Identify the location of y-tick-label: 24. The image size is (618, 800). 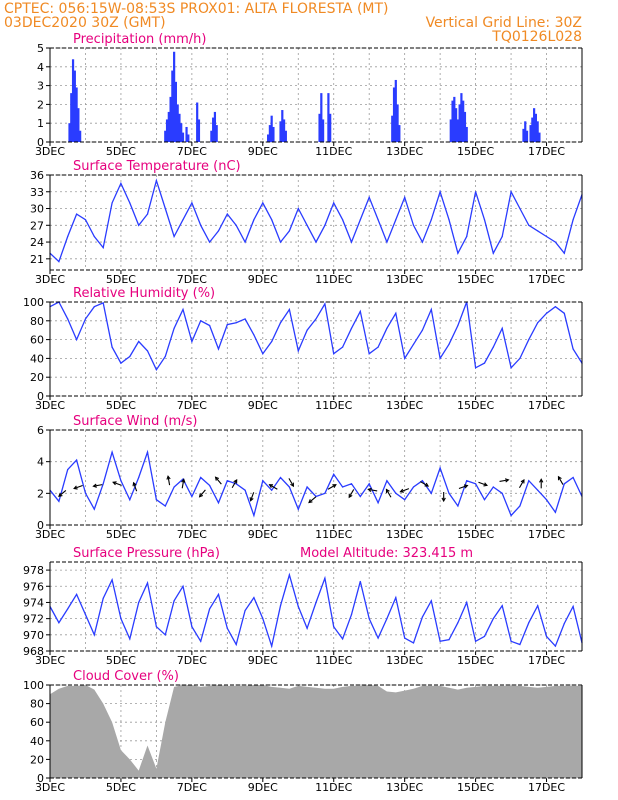
(37, 242).